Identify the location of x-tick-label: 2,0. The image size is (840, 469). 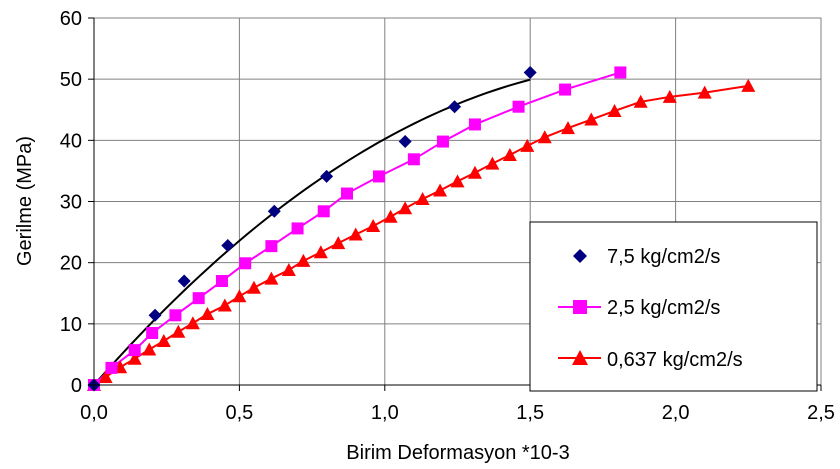
(676, 413).